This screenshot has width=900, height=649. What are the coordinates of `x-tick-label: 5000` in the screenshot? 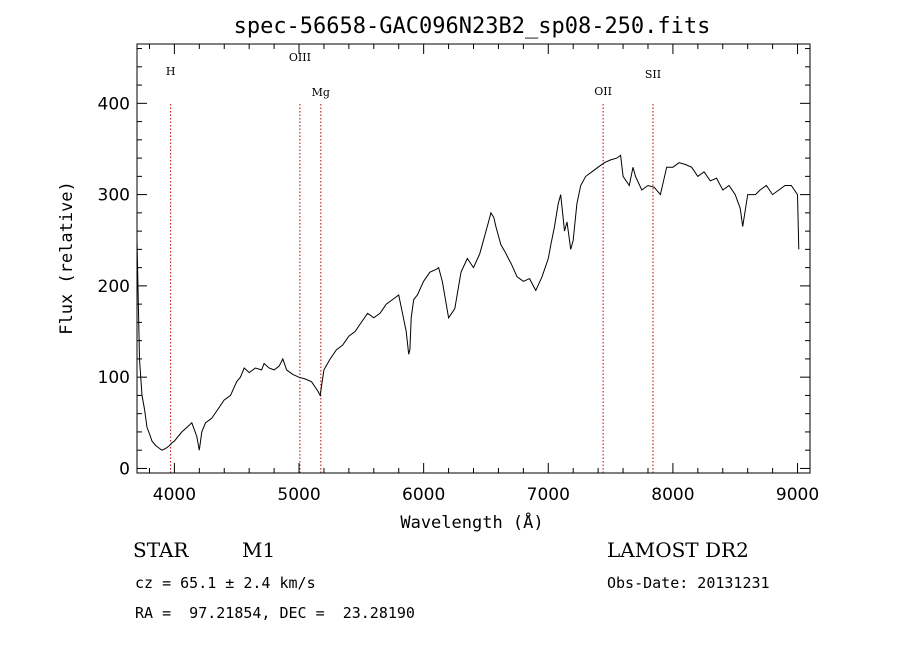 It's located at (298, 495).